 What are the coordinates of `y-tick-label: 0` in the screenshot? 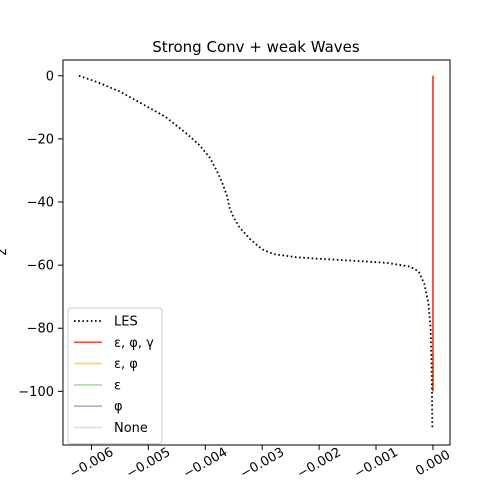 It's located at (50, 76).